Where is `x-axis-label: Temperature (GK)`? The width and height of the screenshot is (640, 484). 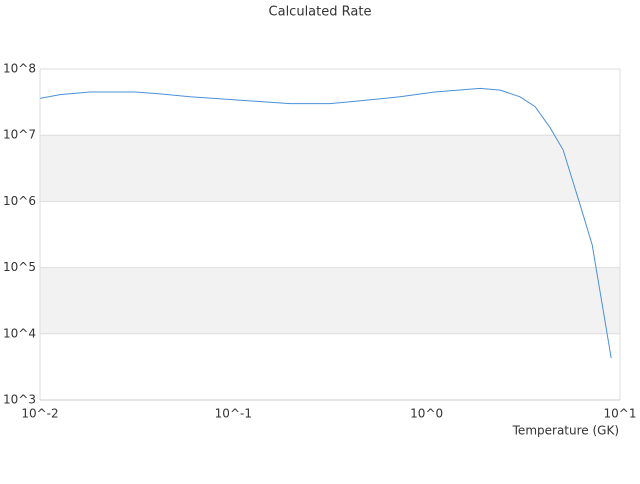
x-axis-label: Temperature (GK) is located at coordinates (565, 431).